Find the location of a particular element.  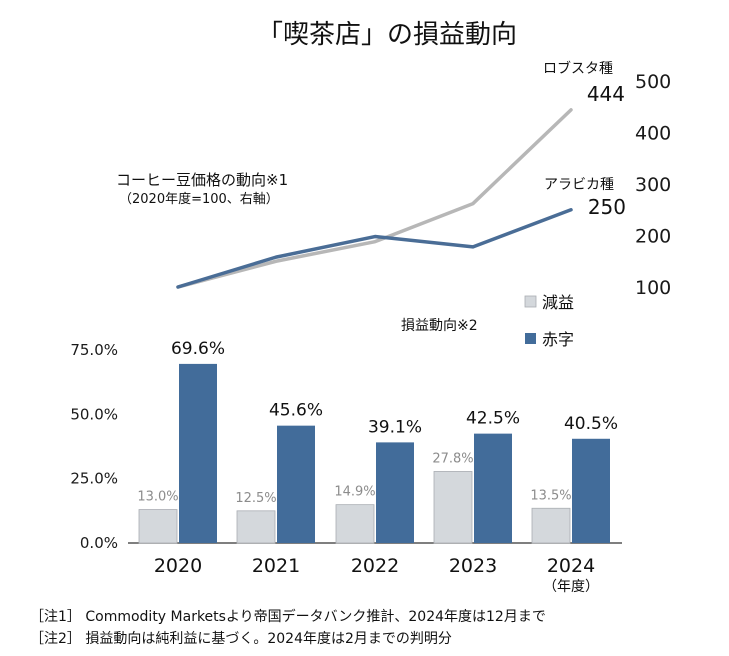

bar-deficit-2022 is located at coordinates (395, 492).